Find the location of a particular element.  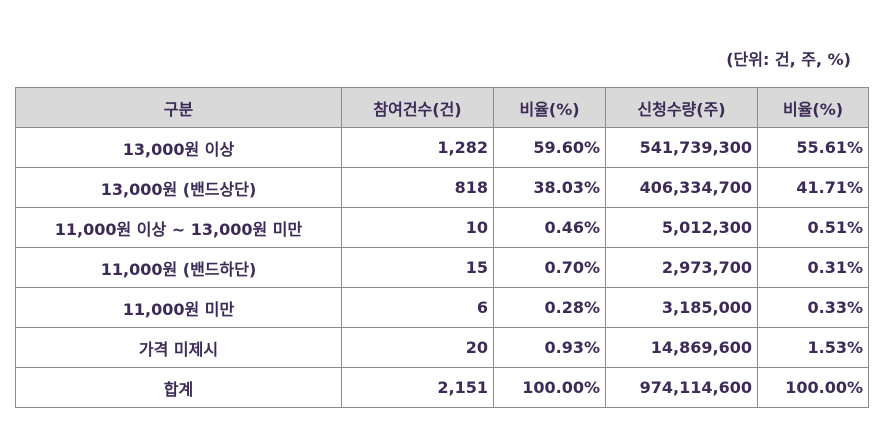

row-label: 13,000원 (밴드상단) is located at coordinates (178, 187).